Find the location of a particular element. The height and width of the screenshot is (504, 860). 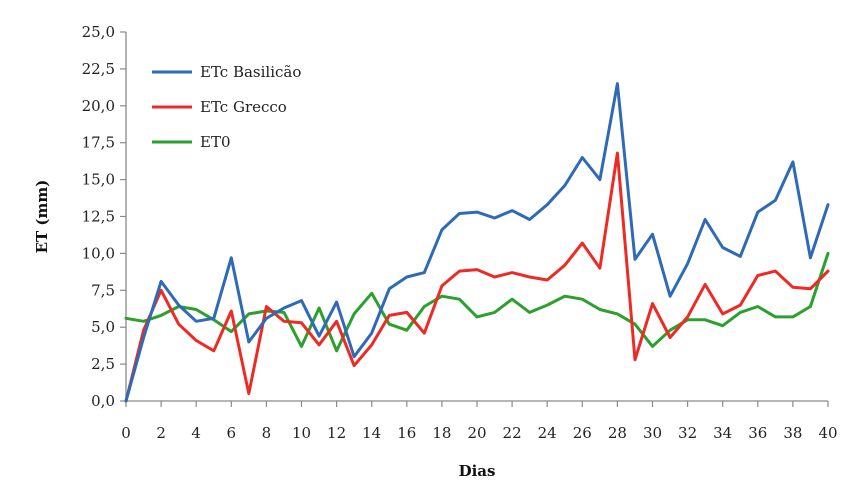

x-tick-label: 8 is located at coordinates (267, 433).